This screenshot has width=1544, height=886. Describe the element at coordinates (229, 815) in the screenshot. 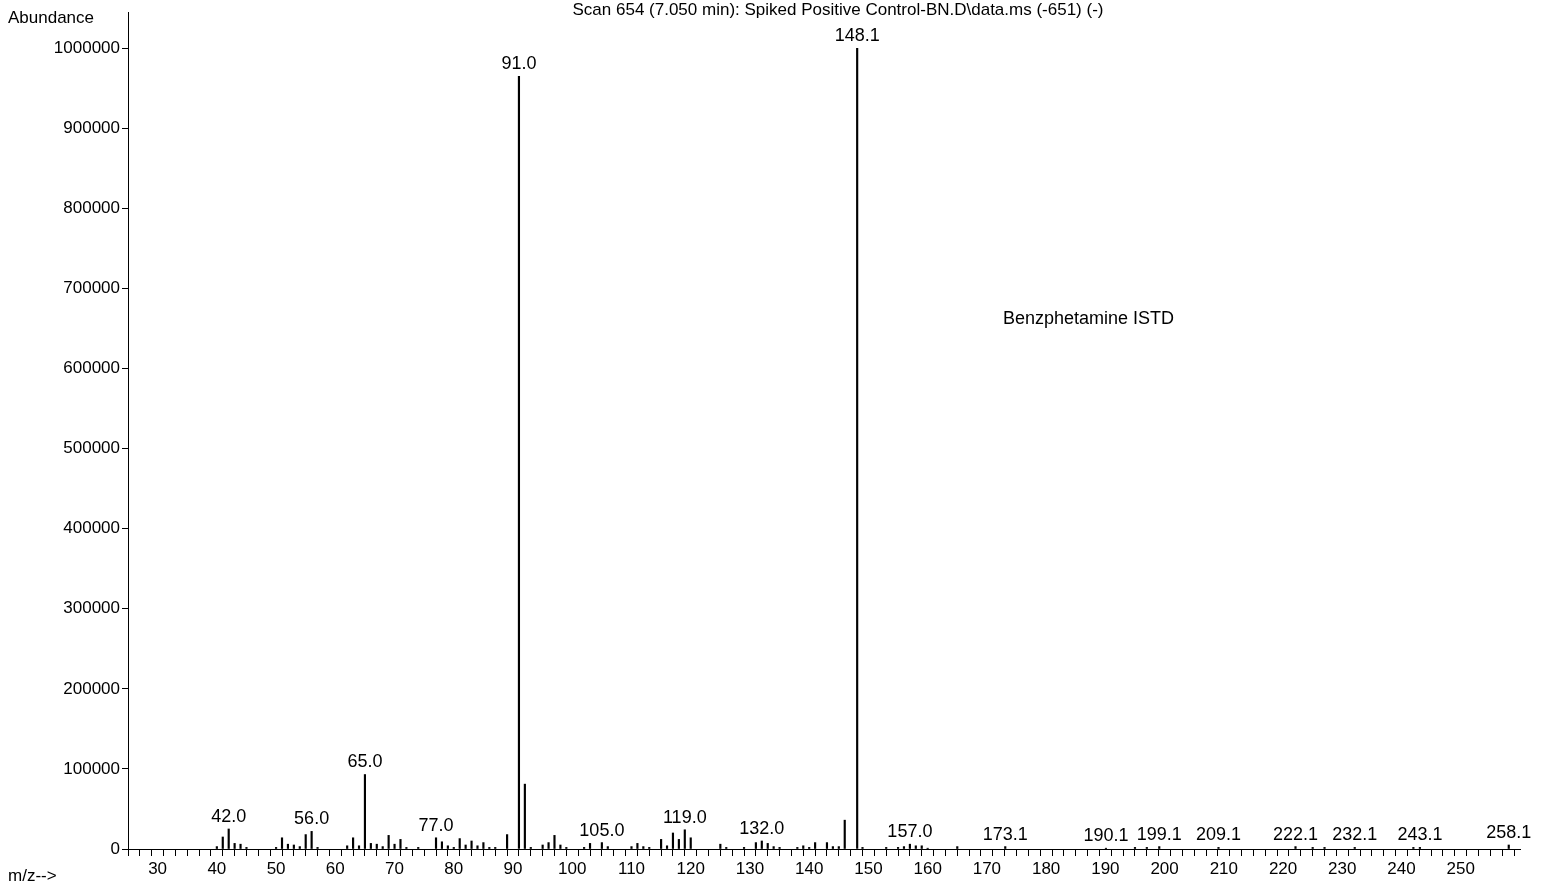

I see `annotation: 42.0` at that location.